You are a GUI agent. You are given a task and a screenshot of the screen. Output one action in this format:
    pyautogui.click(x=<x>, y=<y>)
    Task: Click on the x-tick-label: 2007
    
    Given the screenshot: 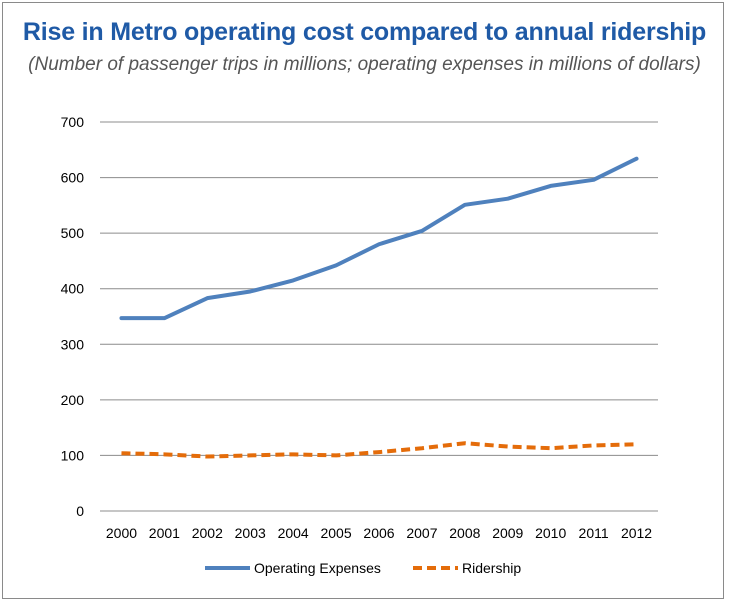 What is the action you would take?
    pyautogui.click(x=421, y=533)
    